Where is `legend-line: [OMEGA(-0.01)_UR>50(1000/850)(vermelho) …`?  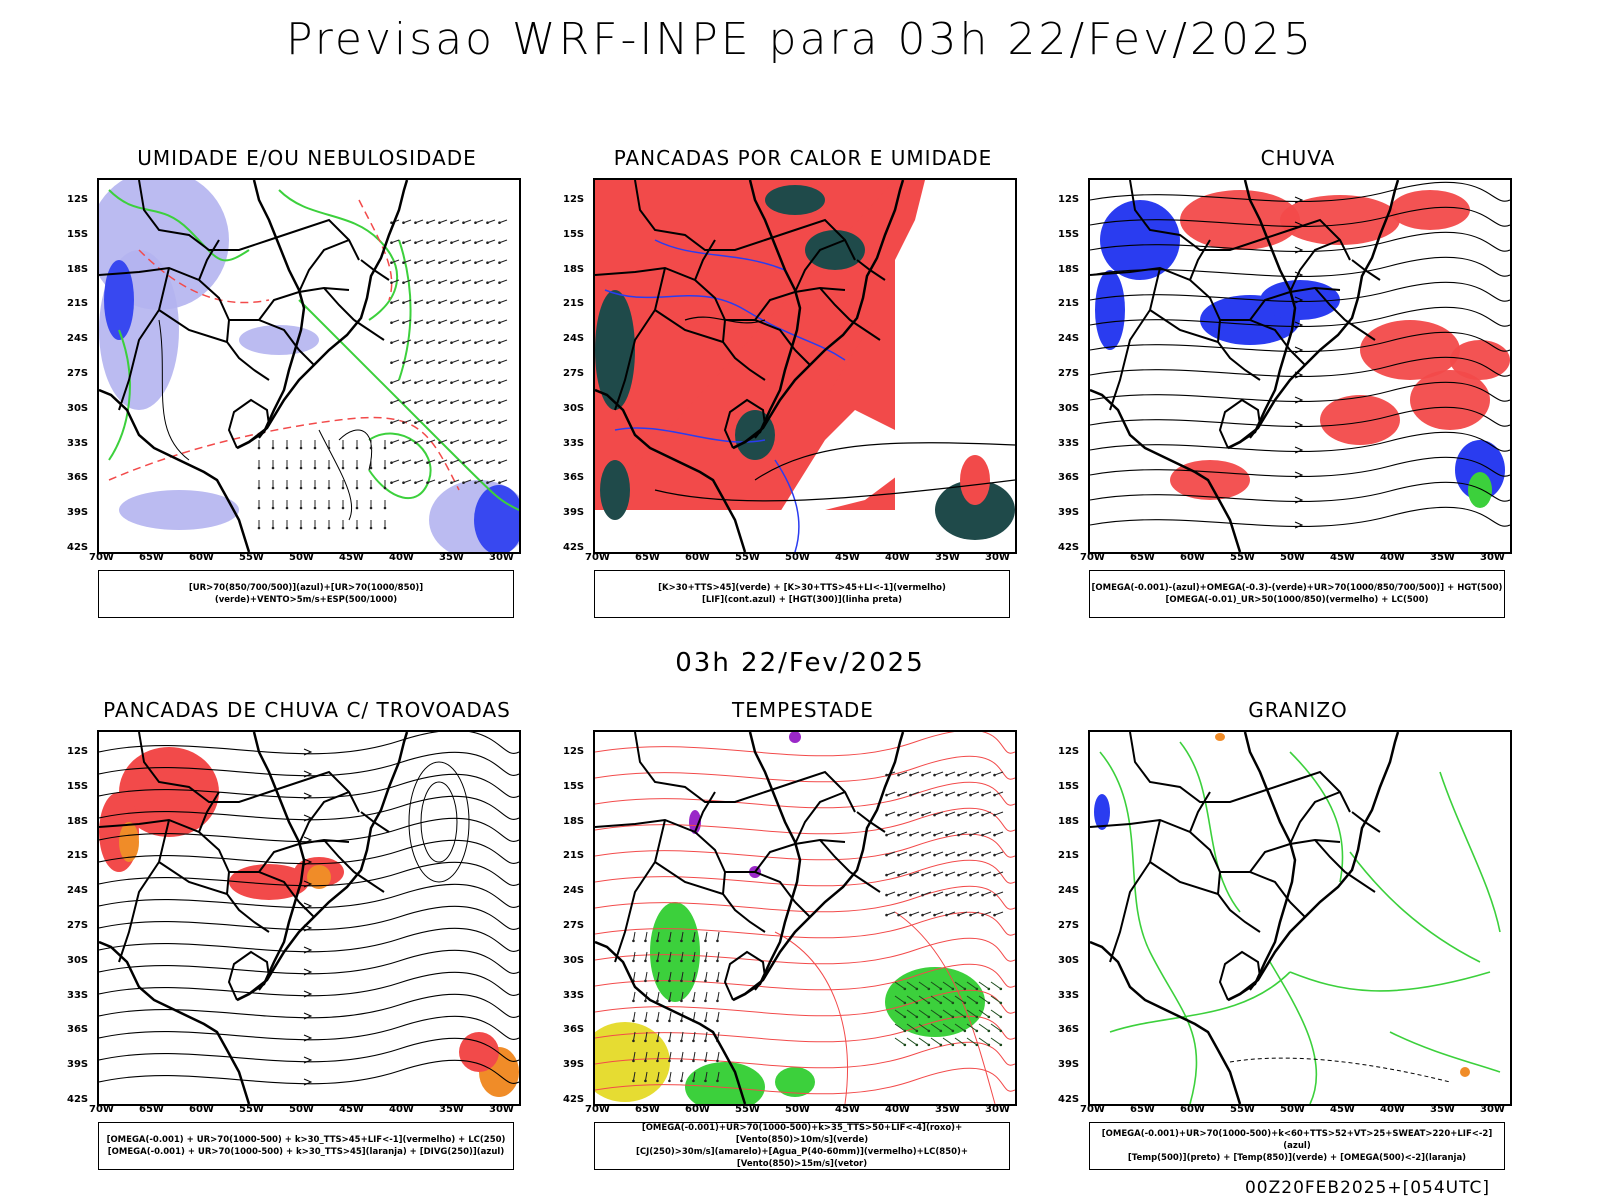 legend-line: [OMEGA(-0.01)_UR>50(1000/850)(vermelho) … is located at coordinates (1297, 600).